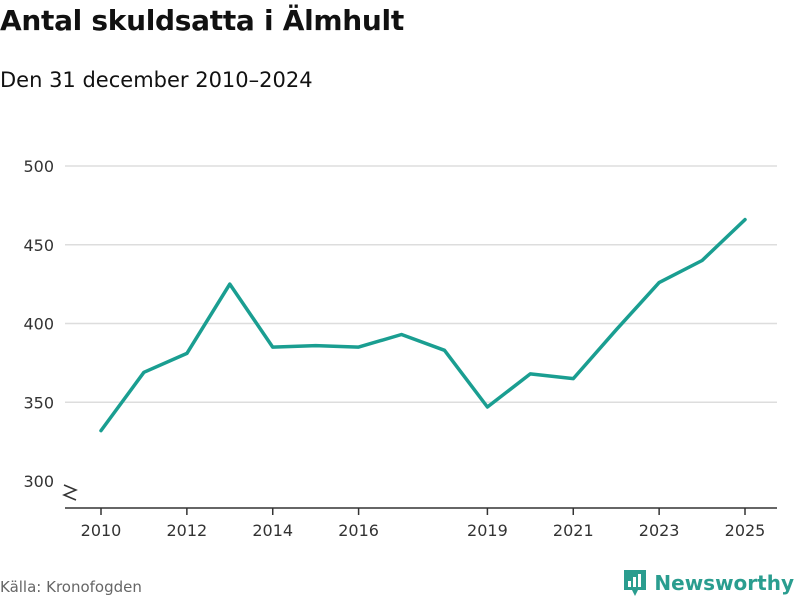 The image size is (800, 600). I want to click on brand-name: Newsworthy, so click(724, 583).